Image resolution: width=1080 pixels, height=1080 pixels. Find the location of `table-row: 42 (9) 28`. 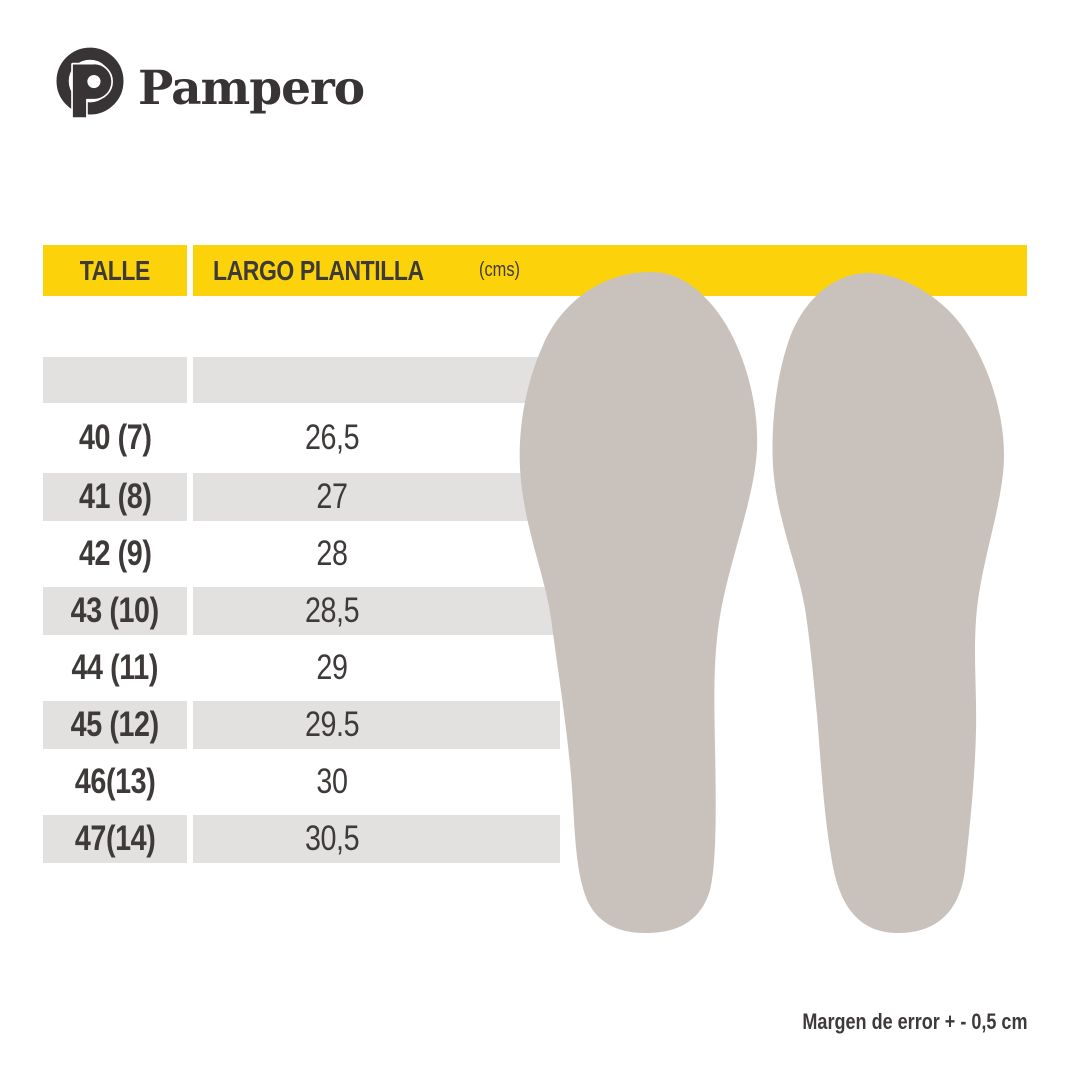

table-row: 42 (9) 28 is located at coordinates (301, 554).